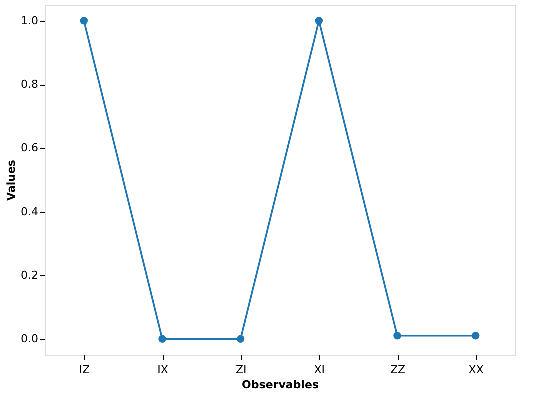 This screenshot has height=407, width=535. What do you see at coordinates (29, 275) in the screenshot?
I see `y-tick-label: 0.2` at bounding box center [29, 275].